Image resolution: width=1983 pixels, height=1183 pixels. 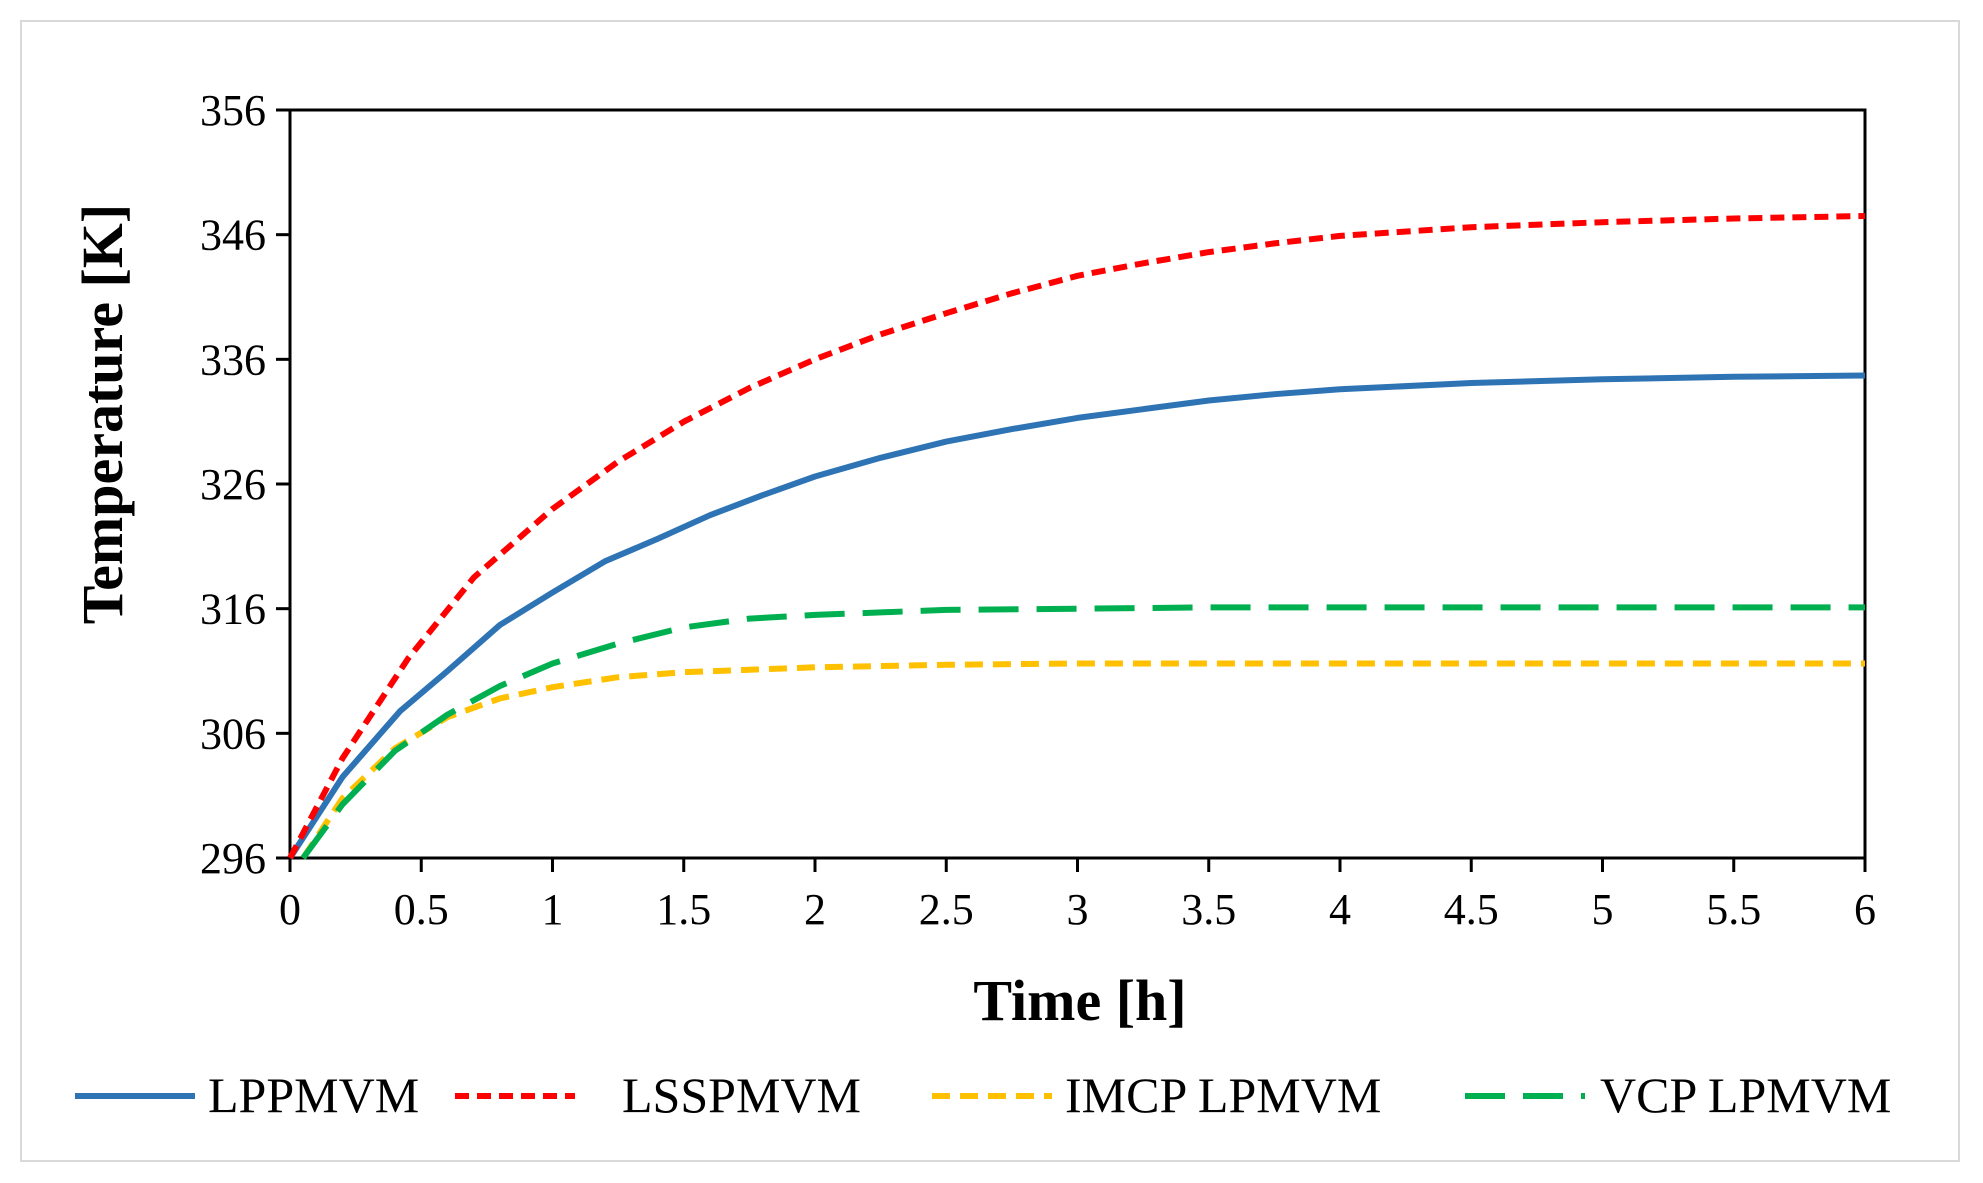 What do you see at coordinates (1223, 1095) in the screenshot?
I see `legend-label: IMCP LPMVM` at bounding box center [1223, 1095].